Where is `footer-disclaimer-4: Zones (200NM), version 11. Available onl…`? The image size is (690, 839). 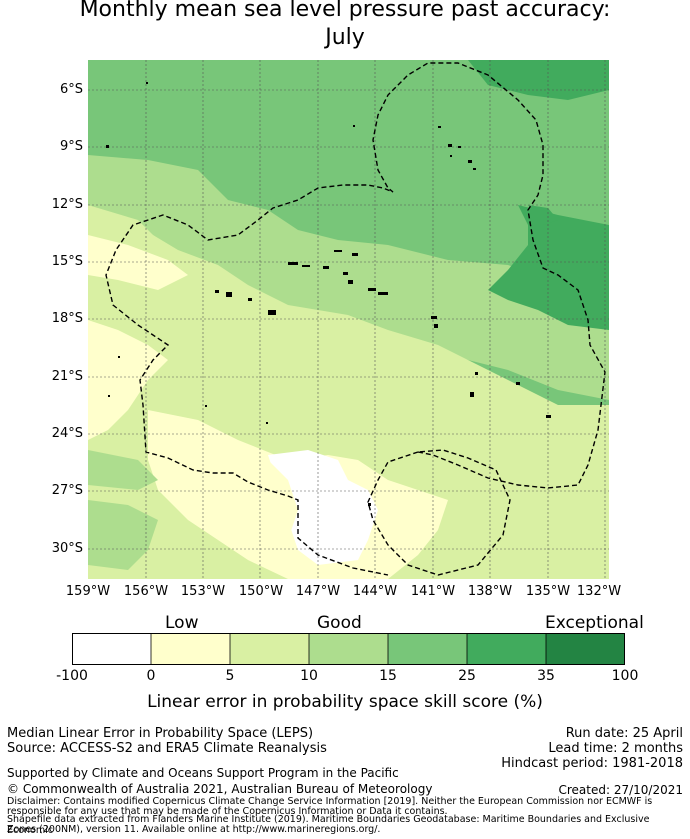 footer-disclaimer-4: Zones (200NM), version 11. Available onl… is located at coordinates (194, 829).